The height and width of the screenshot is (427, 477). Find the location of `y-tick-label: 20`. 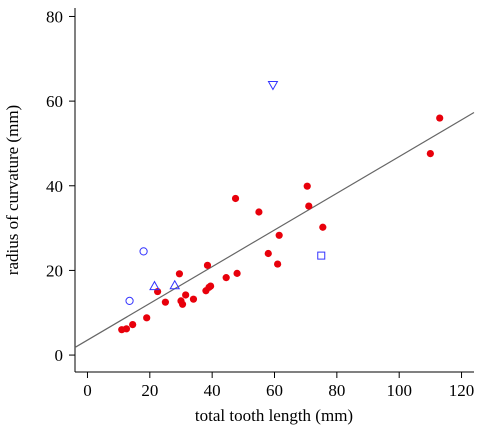

y-tick-label: 20 is located at coordinates (54, 270).